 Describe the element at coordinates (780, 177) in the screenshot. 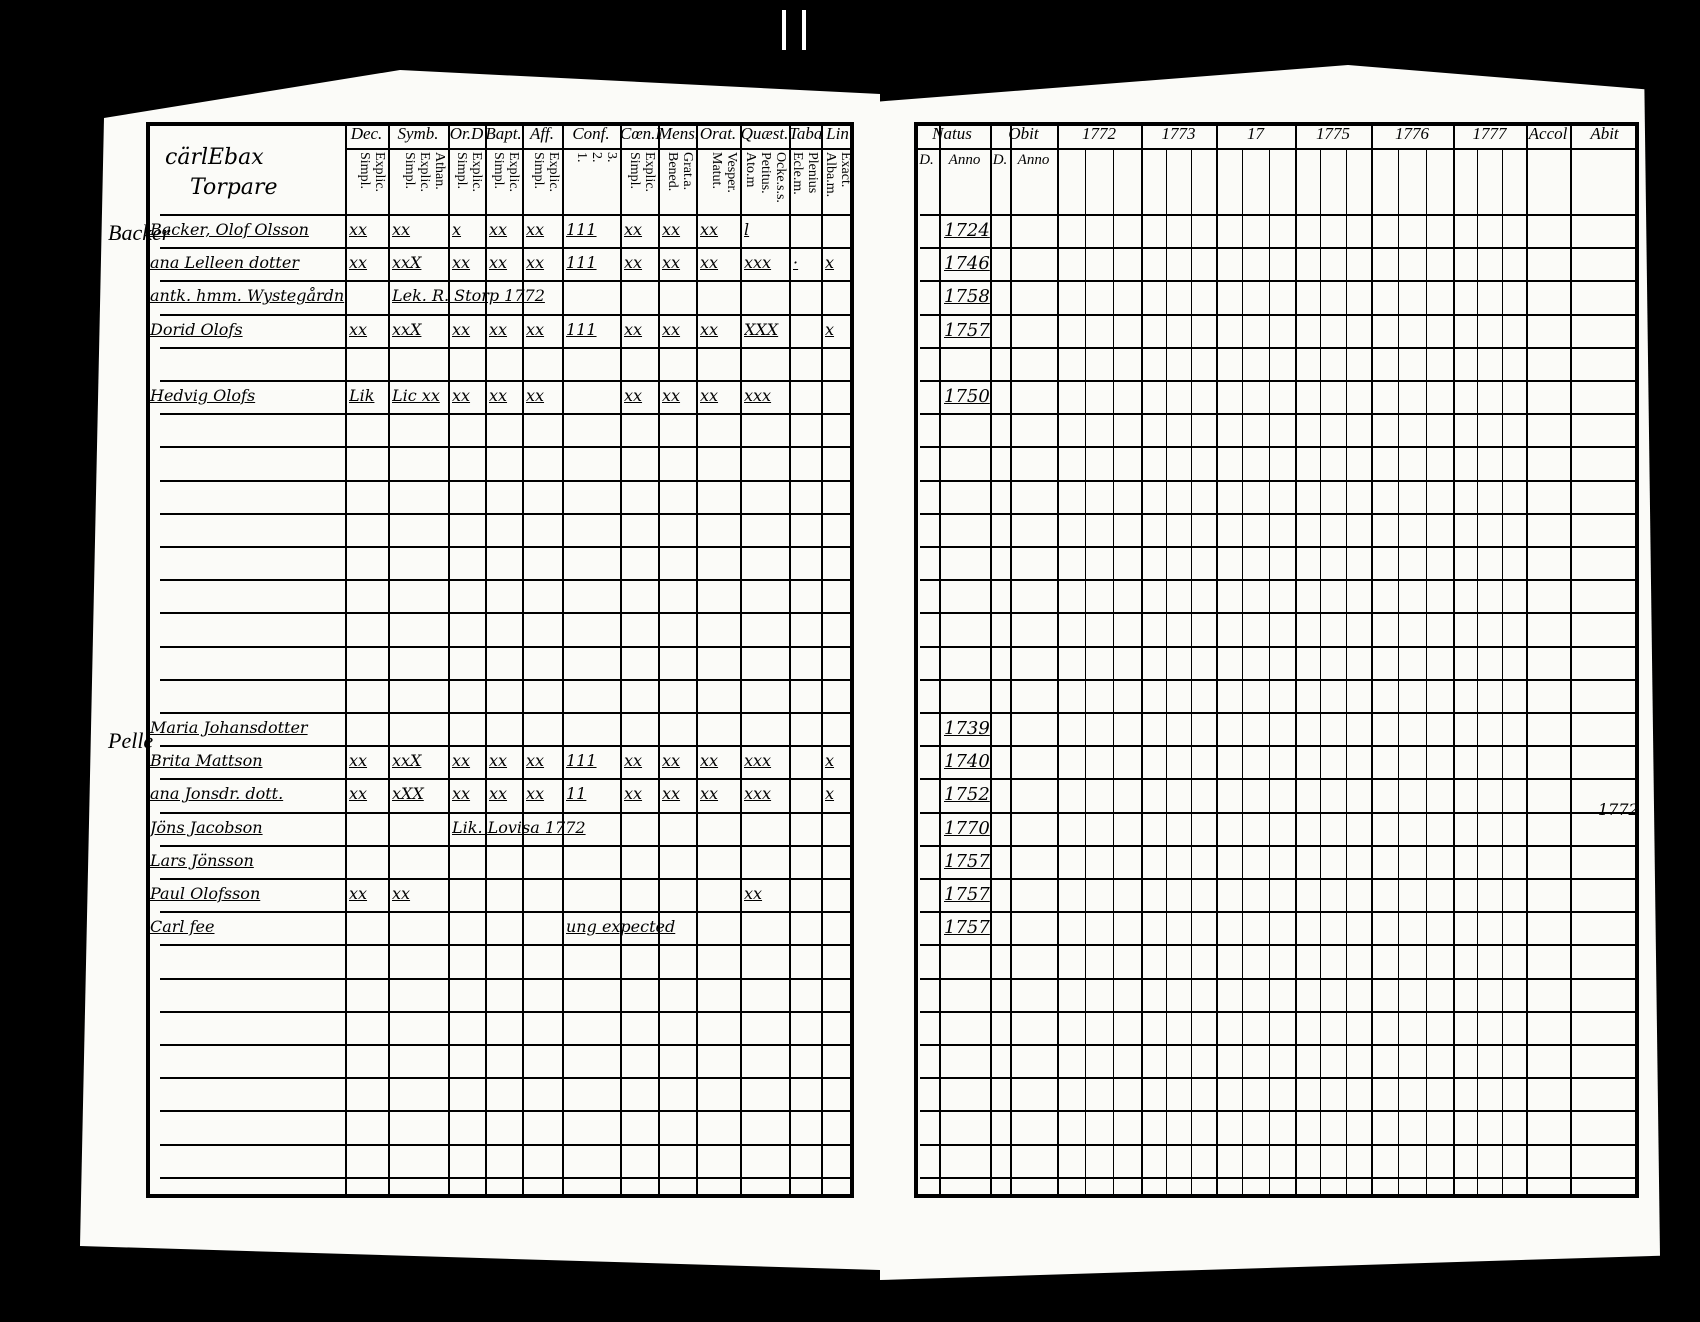

I see `column-subheader: Ocke.s.s.` at that location.